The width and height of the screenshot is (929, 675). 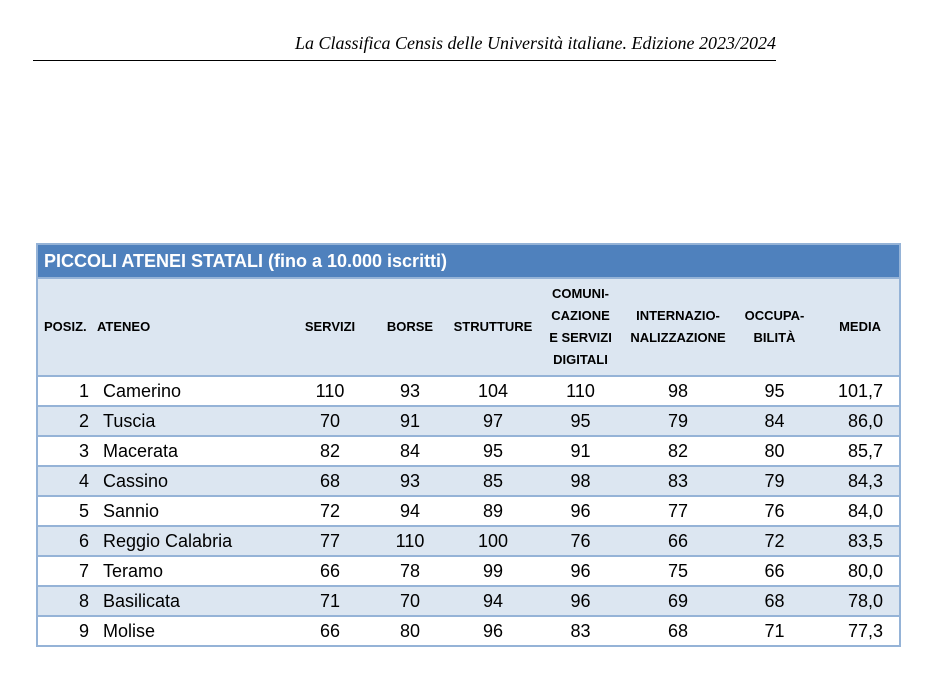 I want to click on cell-internazionalizzazione: 79, so click(x=678, y=420).